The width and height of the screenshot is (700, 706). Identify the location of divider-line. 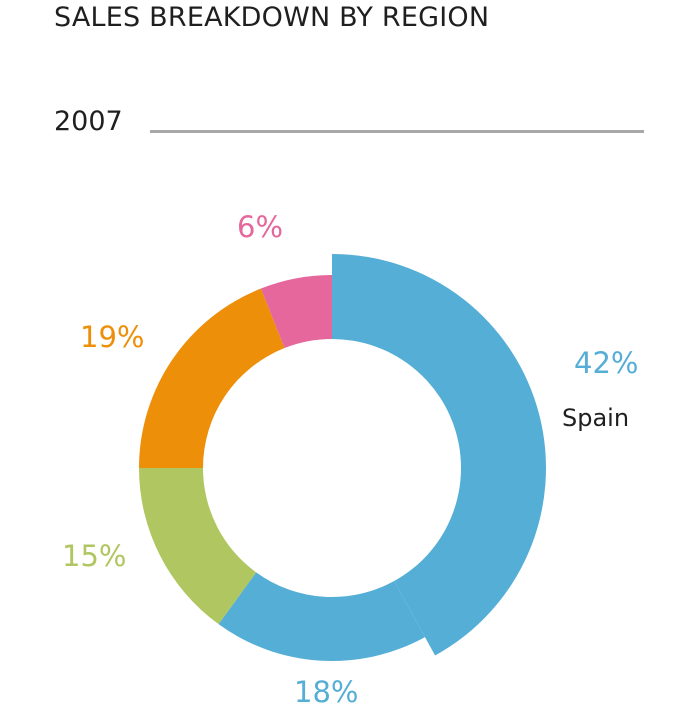
(397, 131).